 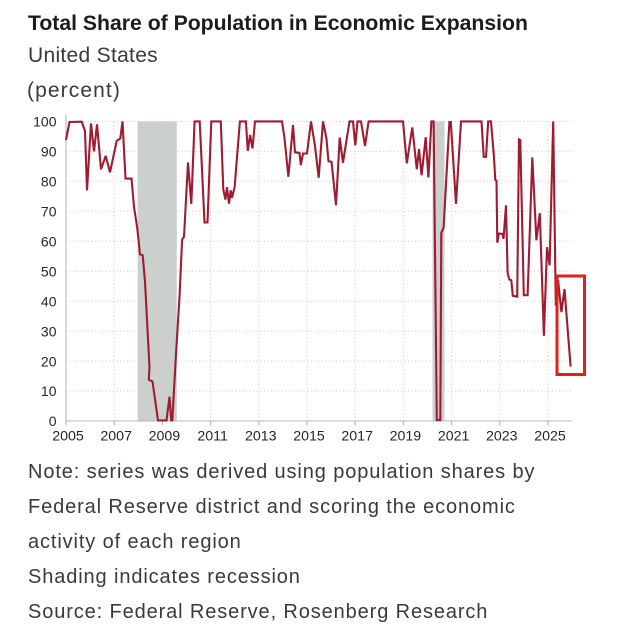 What do you see at coordinates (165, 437) in the screenshot?
I see `svg-text: 2009` at bounding box center [165, 437].